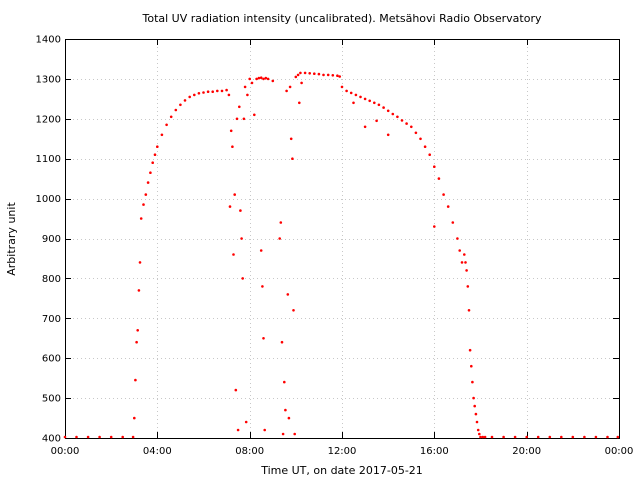 This screenshot has height=480, width=640. I want to click on x-tick-label: 16:00, so click(434, 451).